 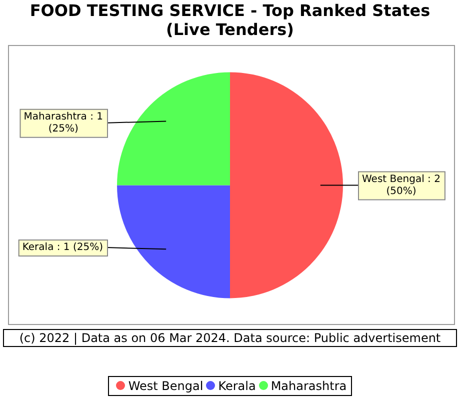 What do you see at coordinates (64, 122) in the screenshot?
I see `data-label: Maharashtra : 1 (25%)` at bounding box center [64, 122].